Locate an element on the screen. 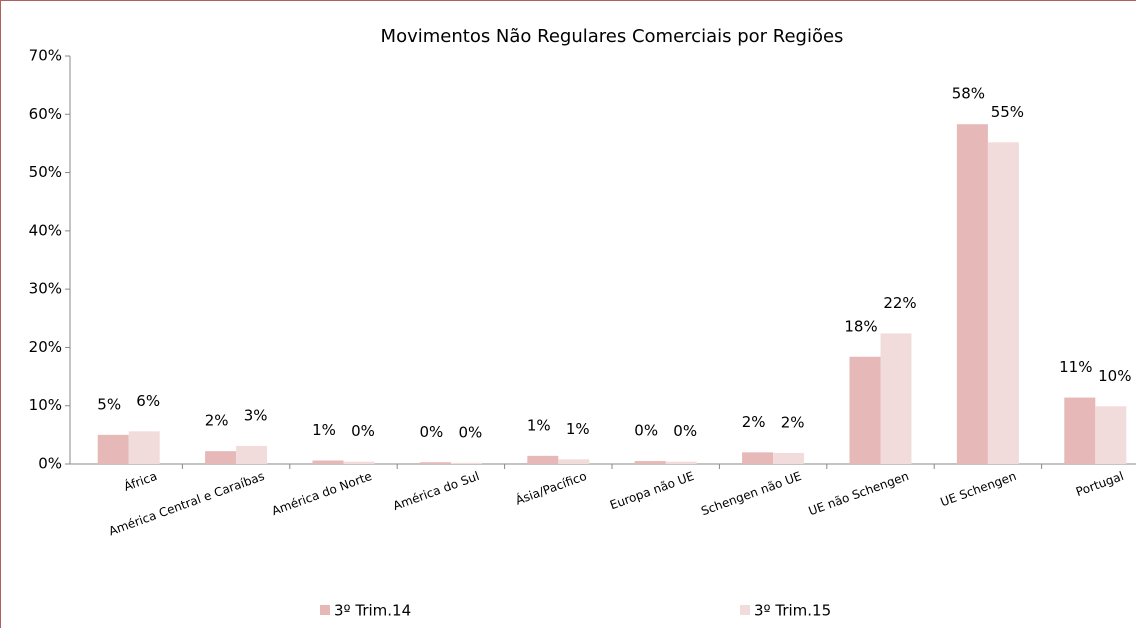  value-label: 58% is located at coordinates (968, 94).